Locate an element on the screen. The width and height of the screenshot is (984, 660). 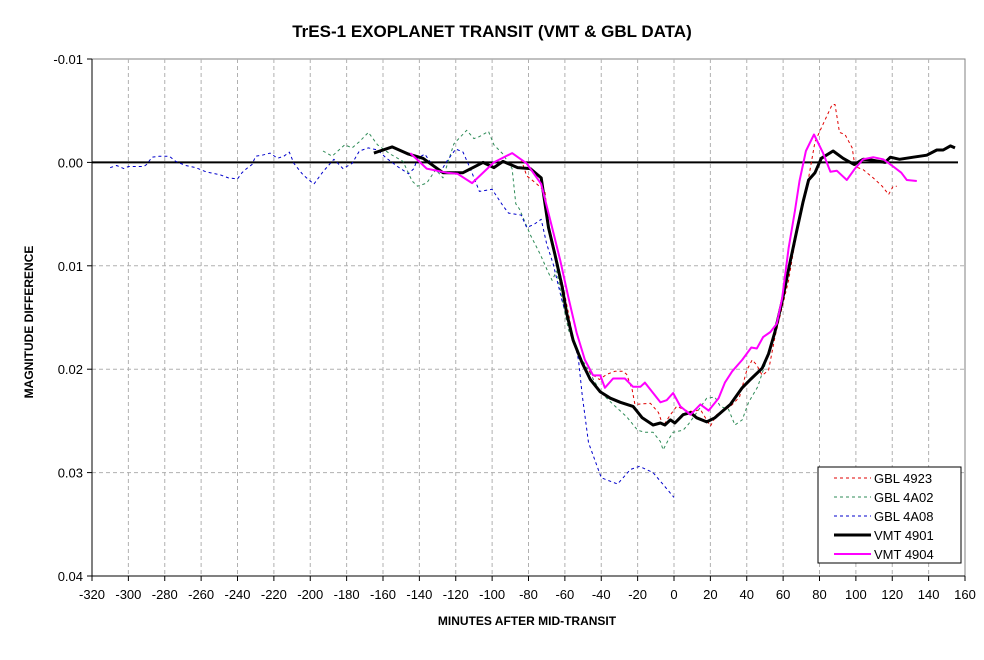
legend-label: VMT 4901 is located at coordinates (904, 535).